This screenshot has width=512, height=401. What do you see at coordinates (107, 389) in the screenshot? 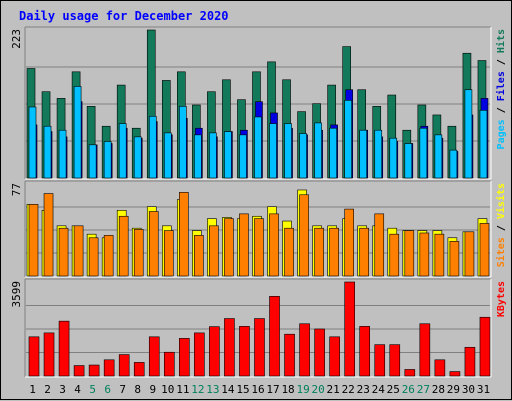
I see `x-tick-label: 6` at bounding box center [107, 389].